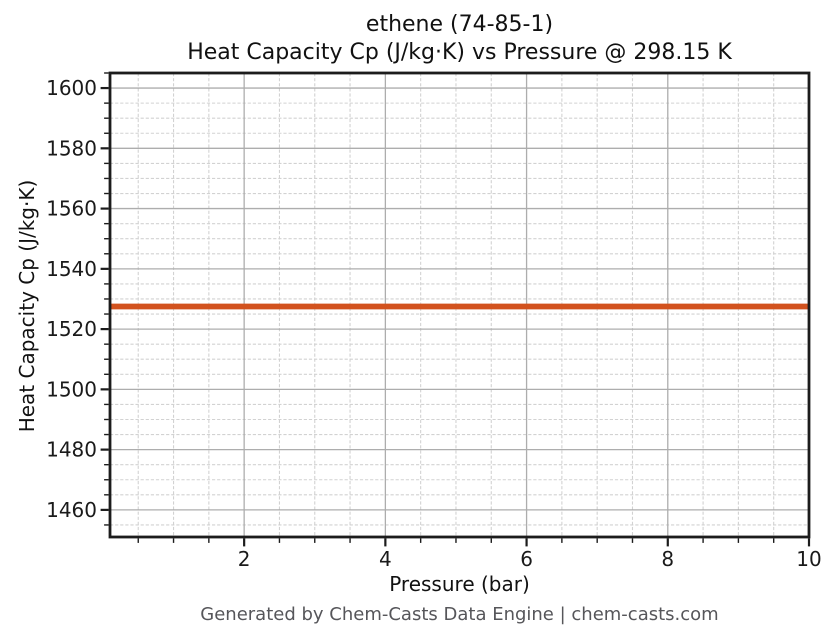 The height and width of the screenshot is (644, 836). I want to click on x-tick-label: 4, so click(385, 559).